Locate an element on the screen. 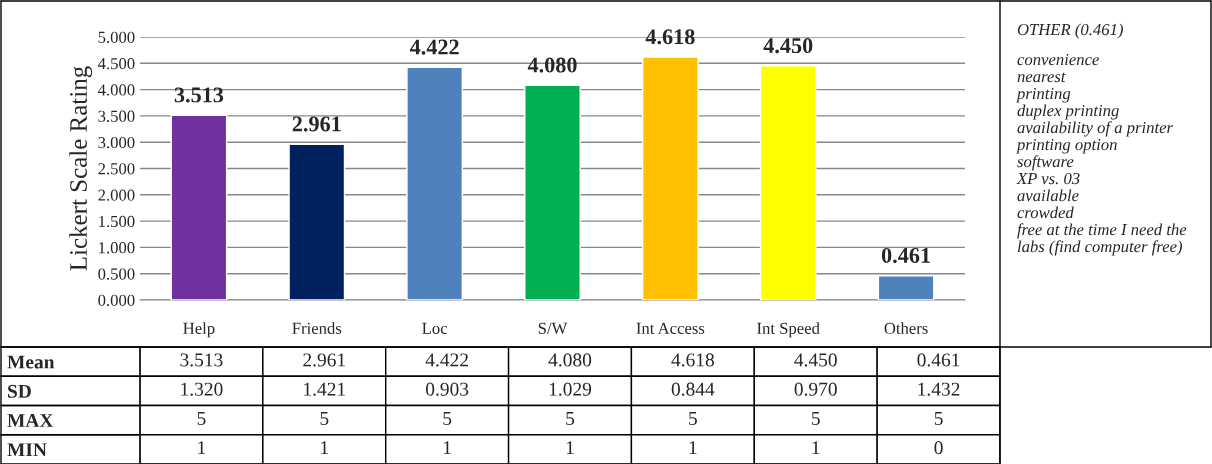 The image size is (1212, 464). y-tick-label: 1.500 is located at coordinates (117, 221).